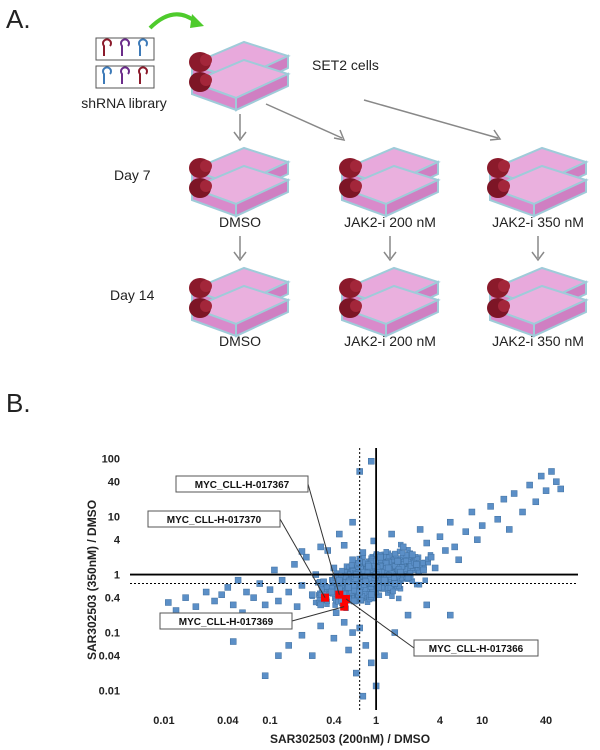 This screenshot has width=600, height=750. What do you see at coordinates (109, 692) in the screenshot?
I see `y-tick-label: 0.01` at bounding box center [109, 692].